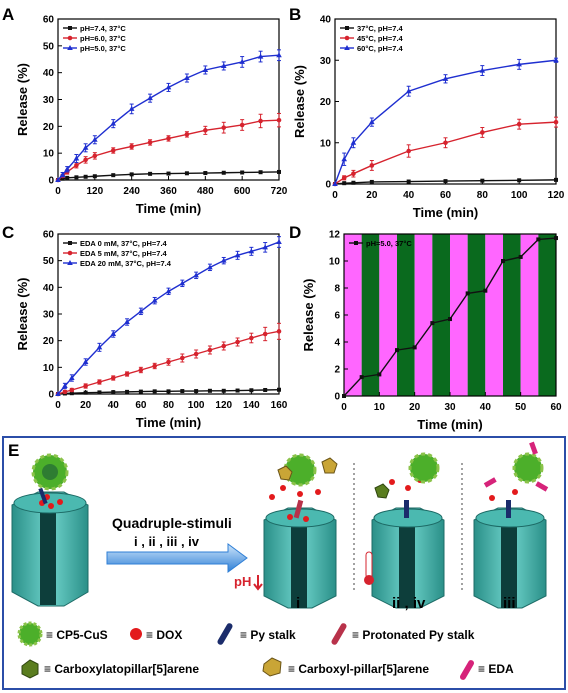 This screenshot has width=568, height=693. Describe the element at coordinates (295, 14) in the screenshot. I see `panel-letter-b: B` at that location.